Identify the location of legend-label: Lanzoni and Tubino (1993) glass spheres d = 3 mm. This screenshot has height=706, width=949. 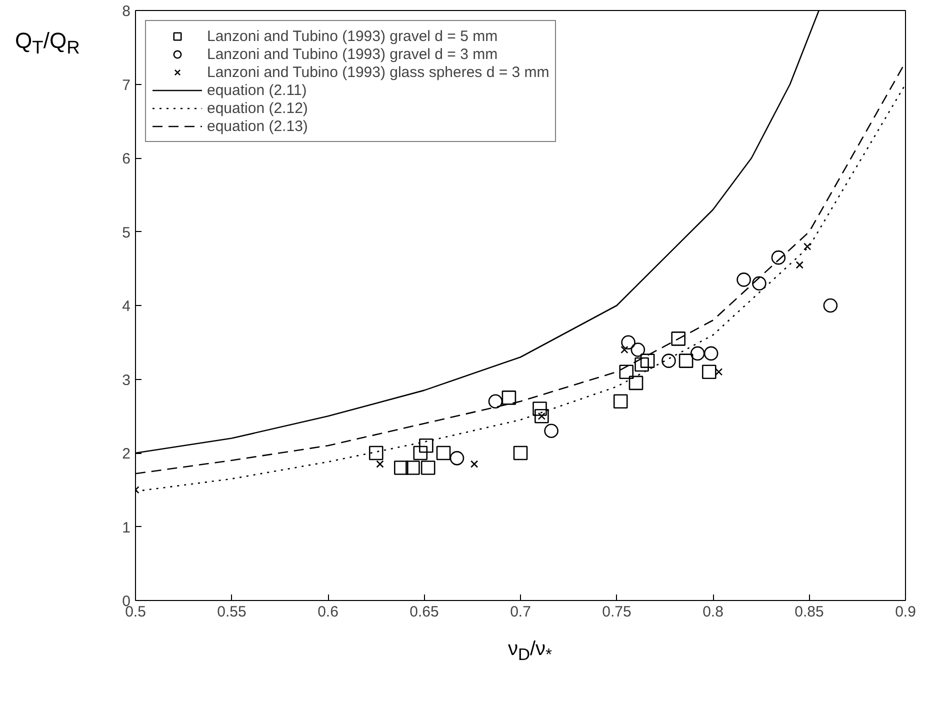
(378, 72).